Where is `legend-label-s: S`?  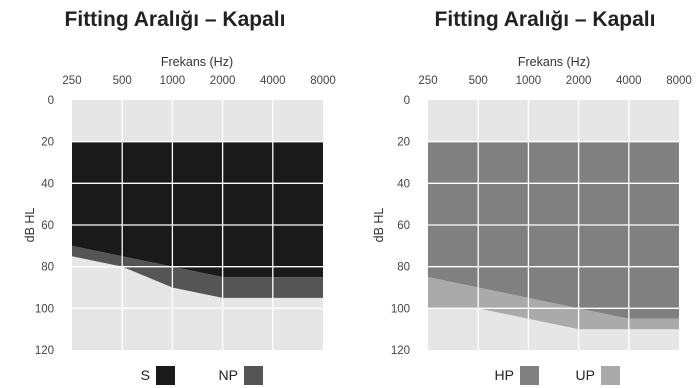 legend-label-s: S is located at coordinates (145, 375).